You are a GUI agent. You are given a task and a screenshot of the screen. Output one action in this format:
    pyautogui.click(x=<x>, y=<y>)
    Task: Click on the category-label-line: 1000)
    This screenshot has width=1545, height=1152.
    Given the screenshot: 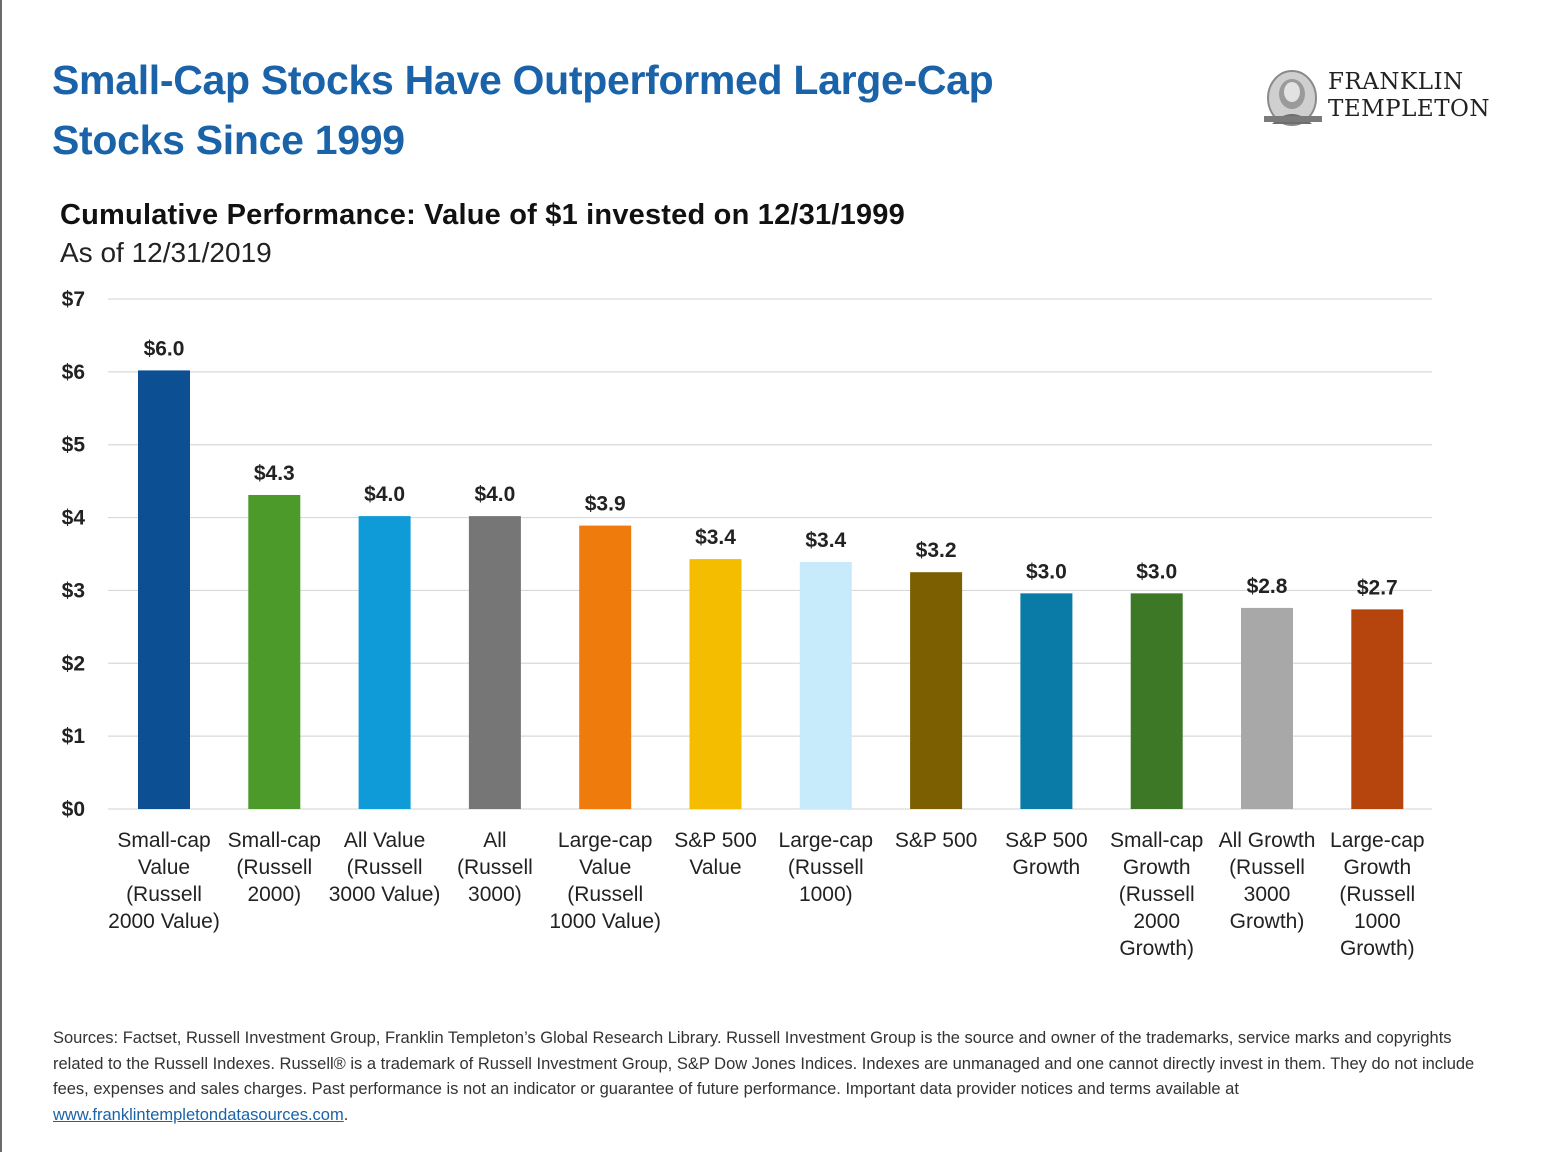 What is the action you would take?
    pyautogui.click(x=826, y=894)
    